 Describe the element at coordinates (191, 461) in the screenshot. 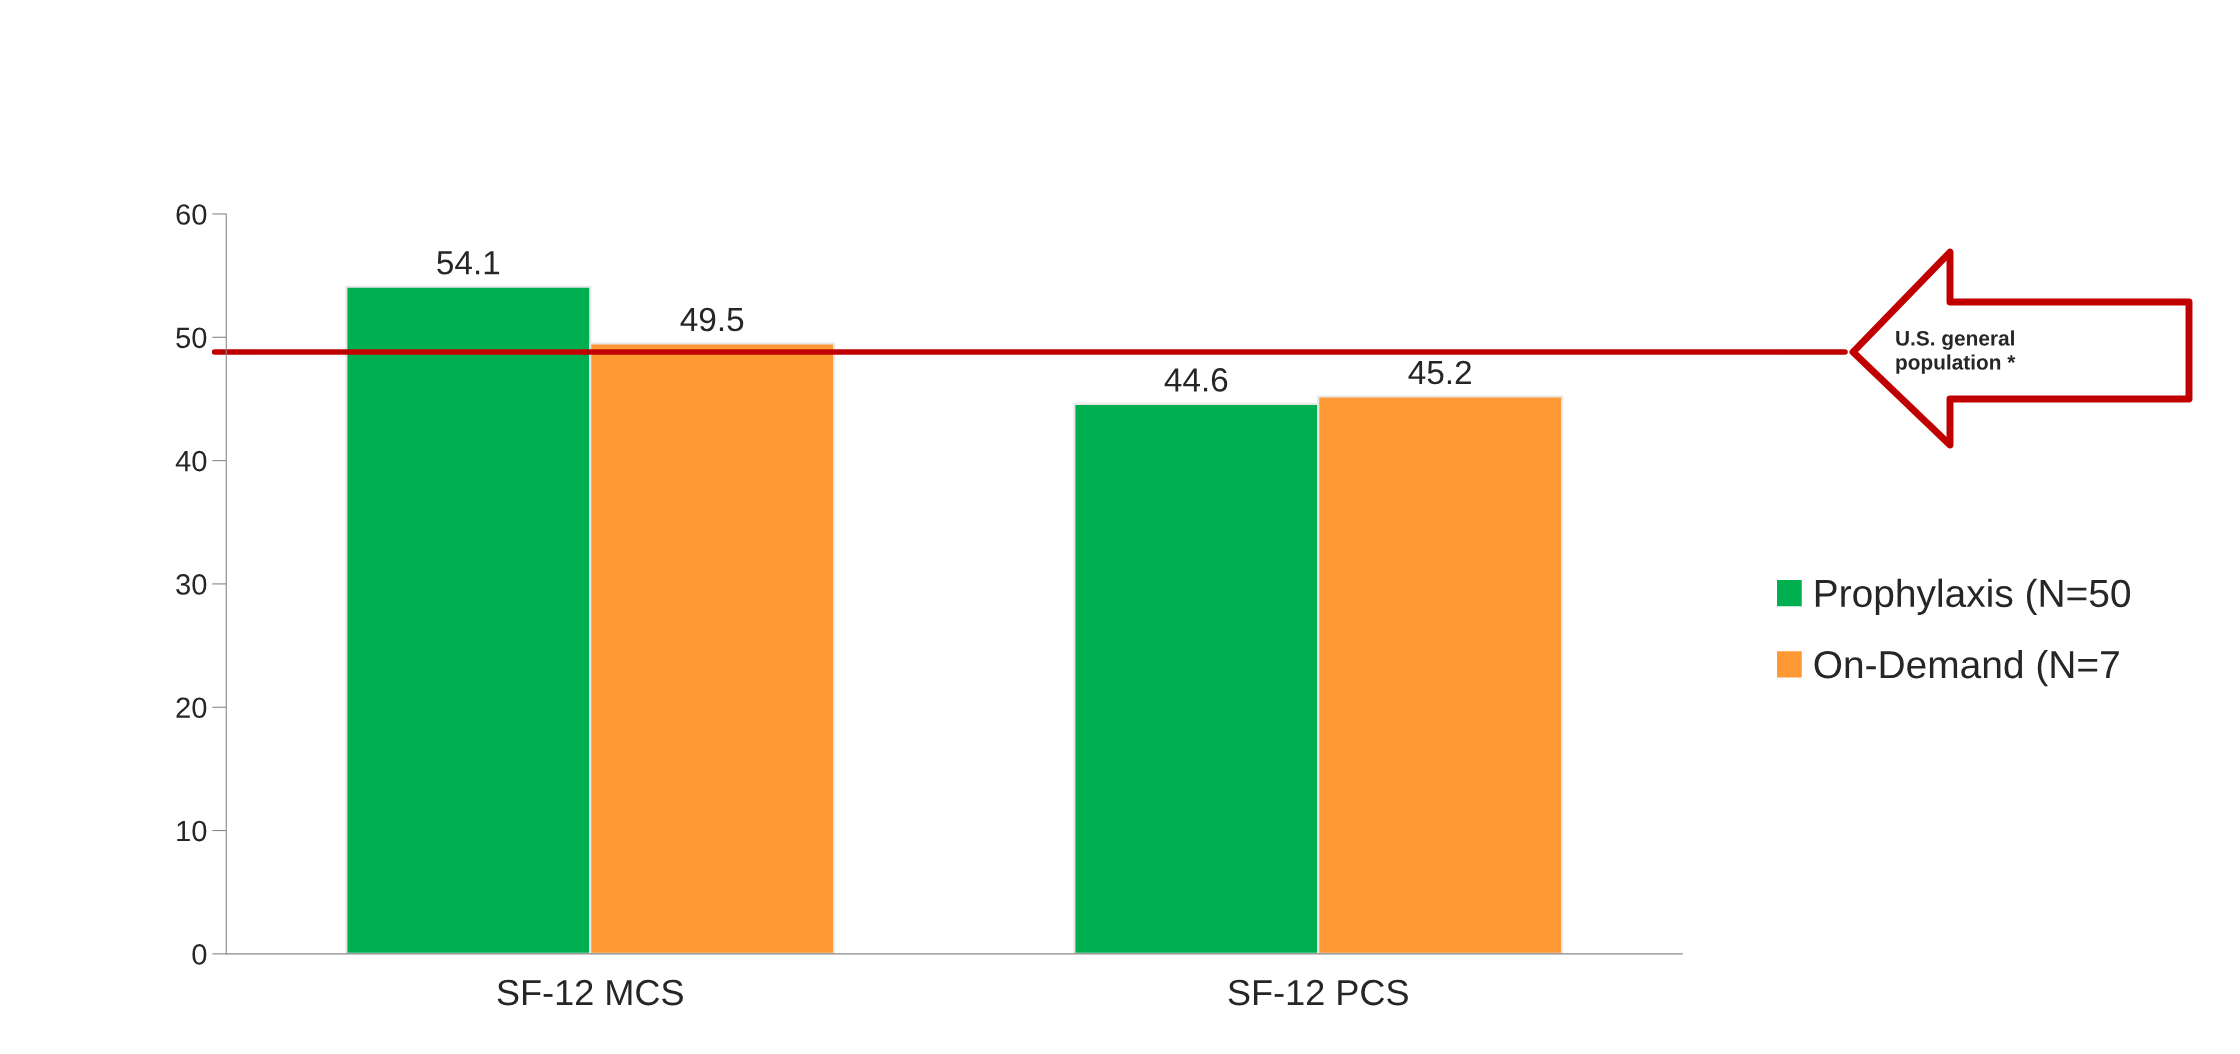

I see `y-tick-label: 40` at that location.